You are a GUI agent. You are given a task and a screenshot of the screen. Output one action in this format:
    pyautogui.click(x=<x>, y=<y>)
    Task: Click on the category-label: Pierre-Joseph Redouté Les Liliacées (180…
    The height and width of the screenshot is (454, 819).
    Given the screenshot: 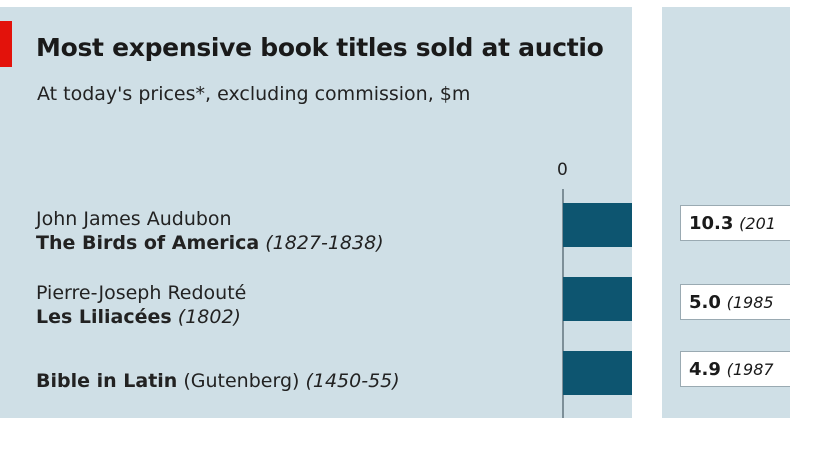 What is the action you would take?
    pyautogui.click(x=141, y=305)
    